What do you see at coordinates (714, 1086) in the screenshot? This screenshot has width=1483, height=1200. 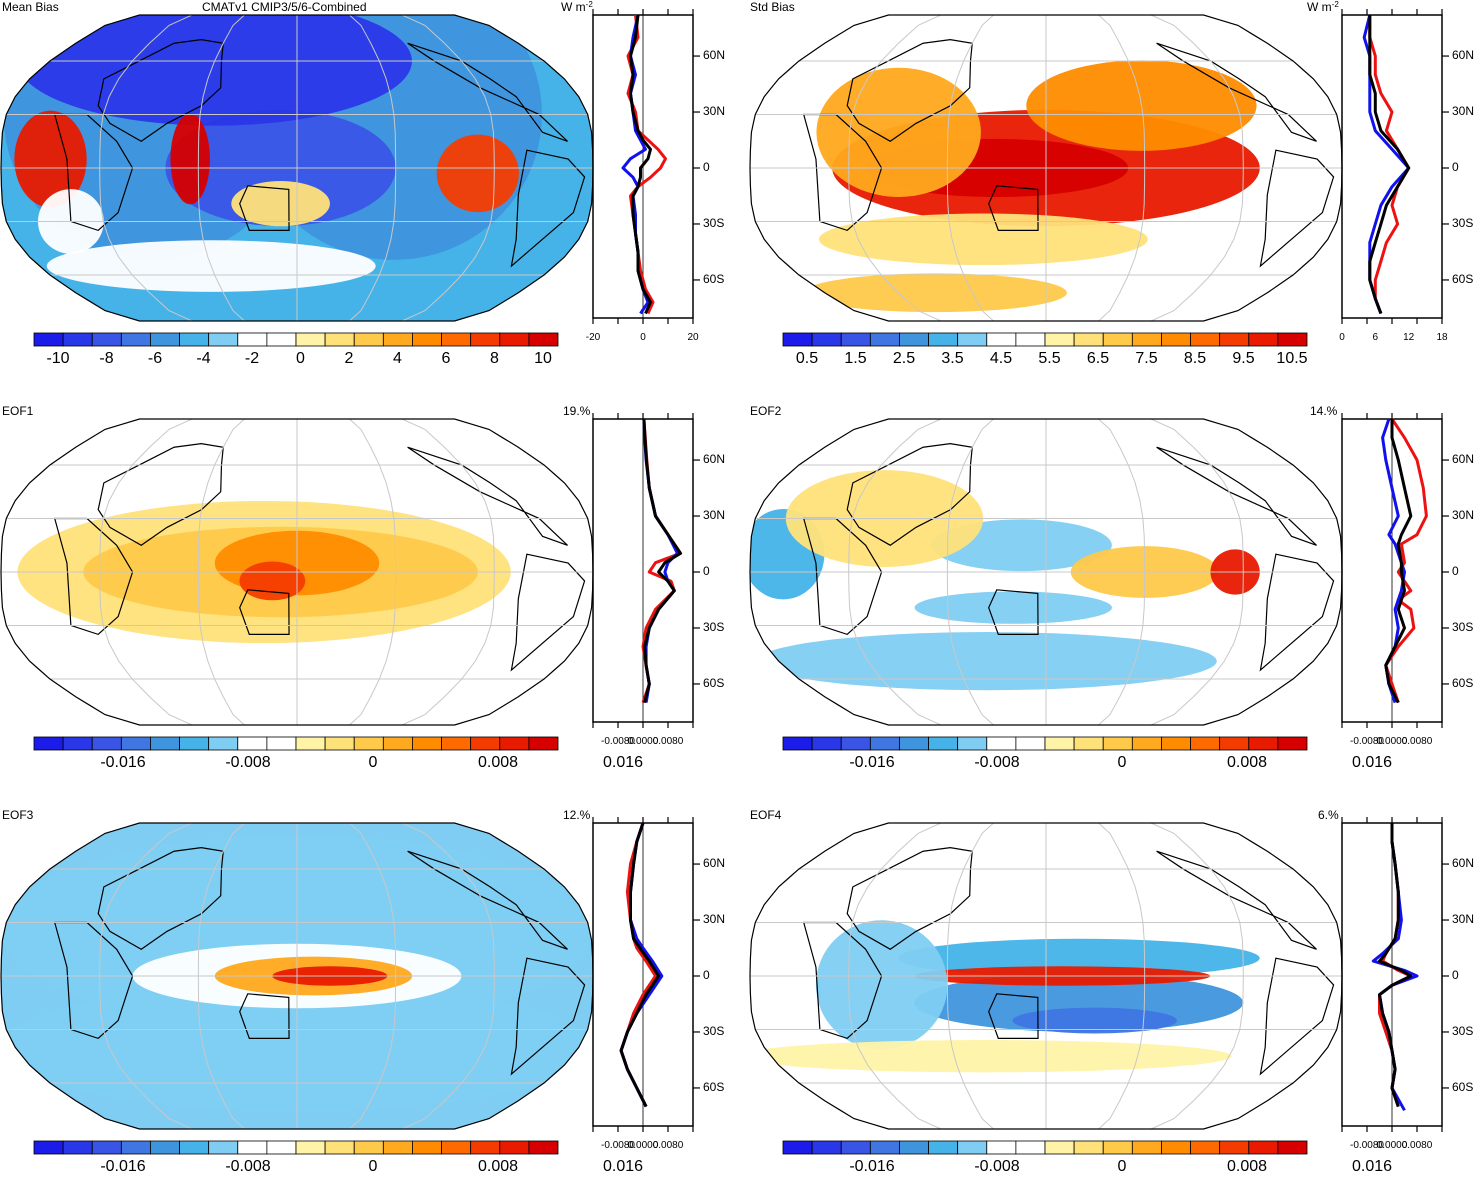 I see `lat-tick-label: 60S` at bounding box center [714, 1086].